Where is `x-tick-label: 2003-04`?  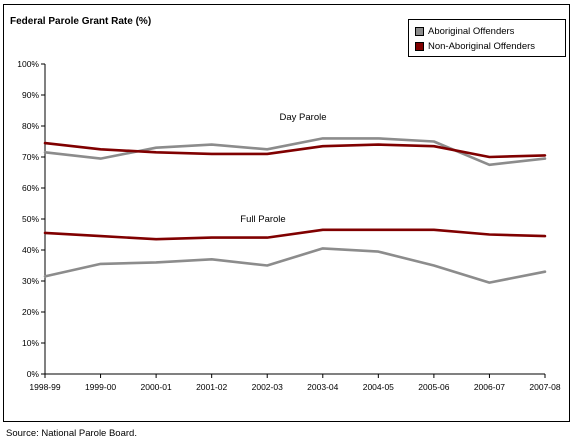 x-tick-label: 2003-04 is located at coordinates (322, 387).